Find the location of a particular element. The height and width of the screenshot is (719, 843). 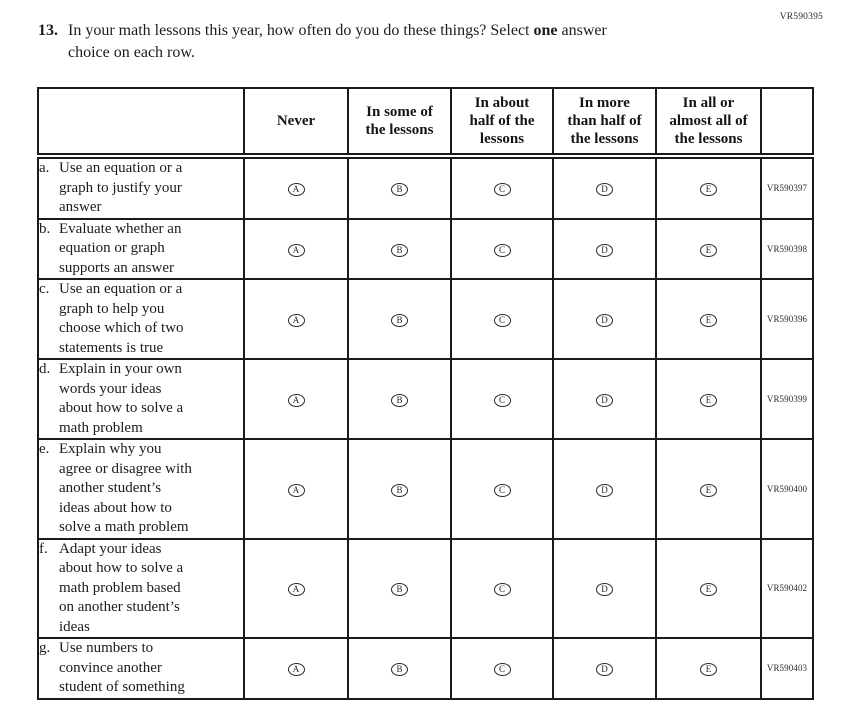

row-letter: b. is located at coordinates (45, 228).